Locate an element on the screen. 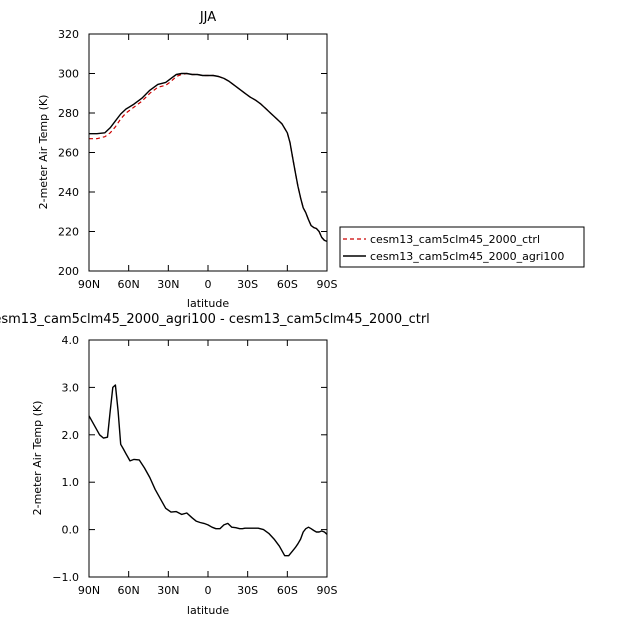  top-chart-ytick-label: 280 is located at coordinates (68, 113).